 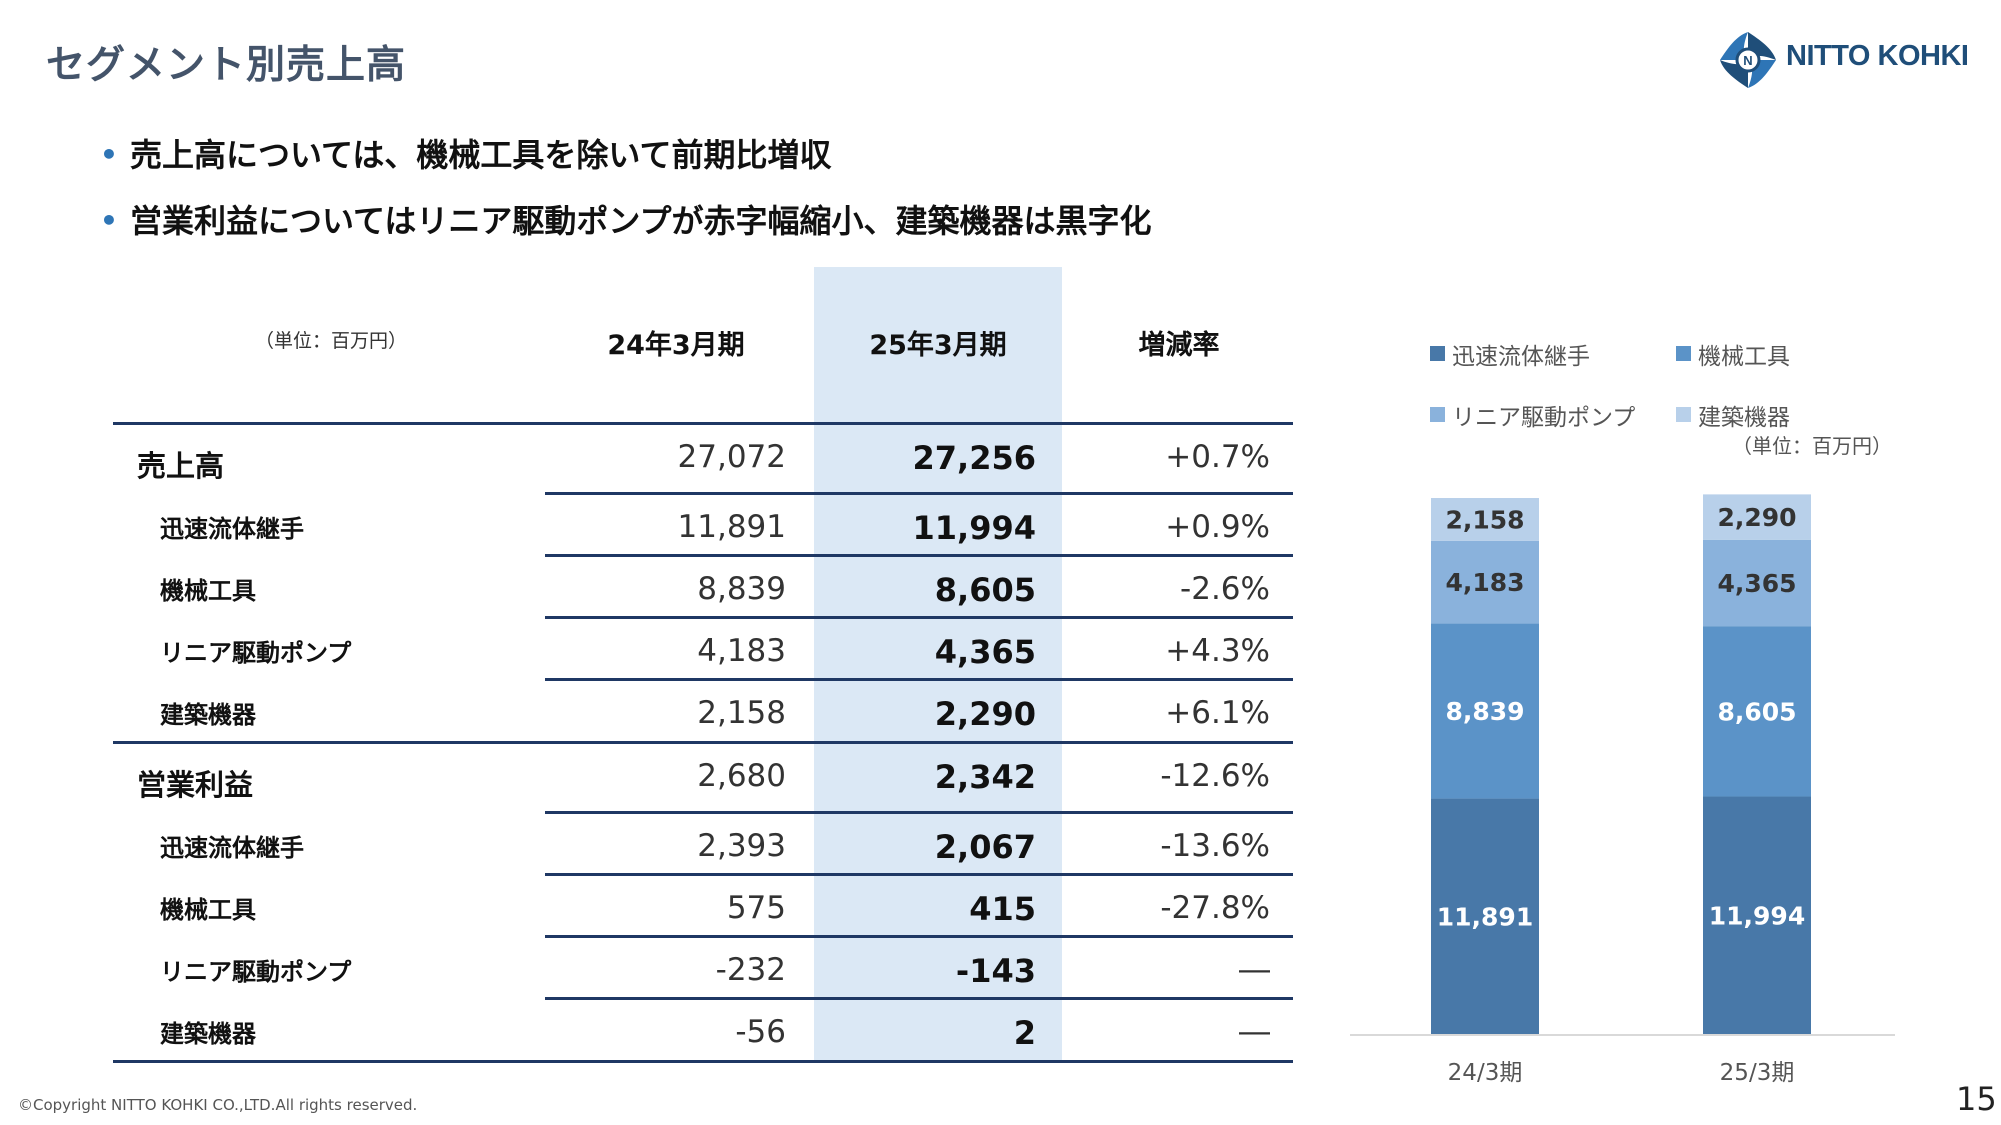 I want to click on header-prev-year: 24年3月期, so click(x=676, y=345).